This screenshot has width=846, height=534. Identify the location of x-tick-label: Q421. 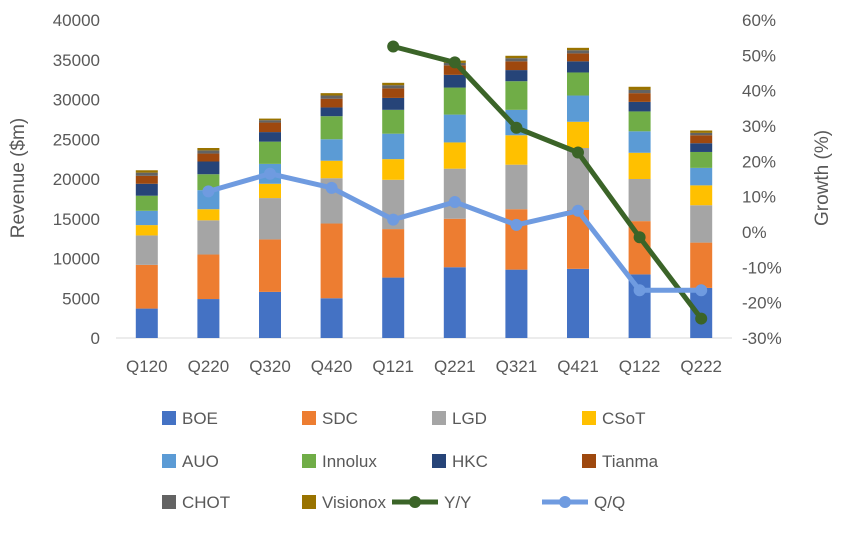
(578, 366).